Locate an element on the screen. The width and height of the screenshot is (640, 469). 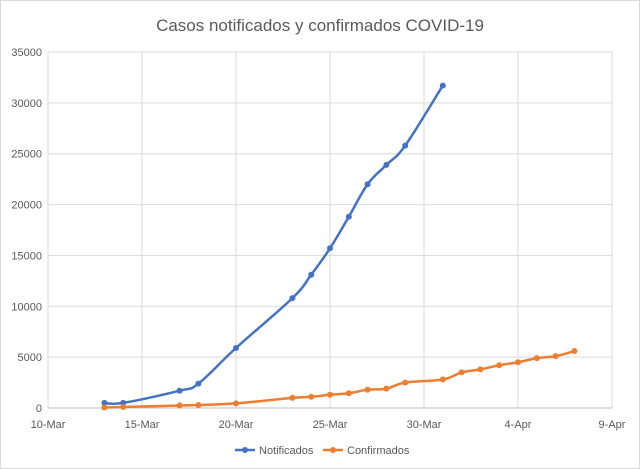
y-tick-label: 30000 is located at coordinates (26, 104).